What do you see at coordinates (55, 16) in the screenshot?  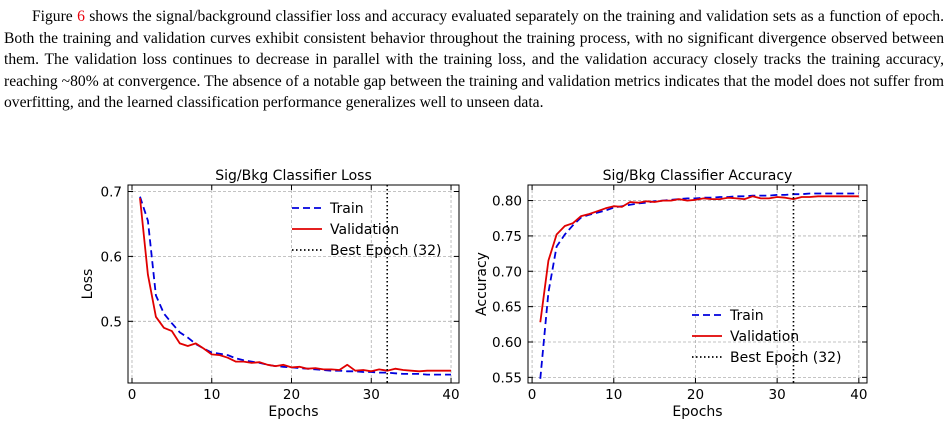 I see `paragraph-lead: Figure` at bounding box center [55, 16].